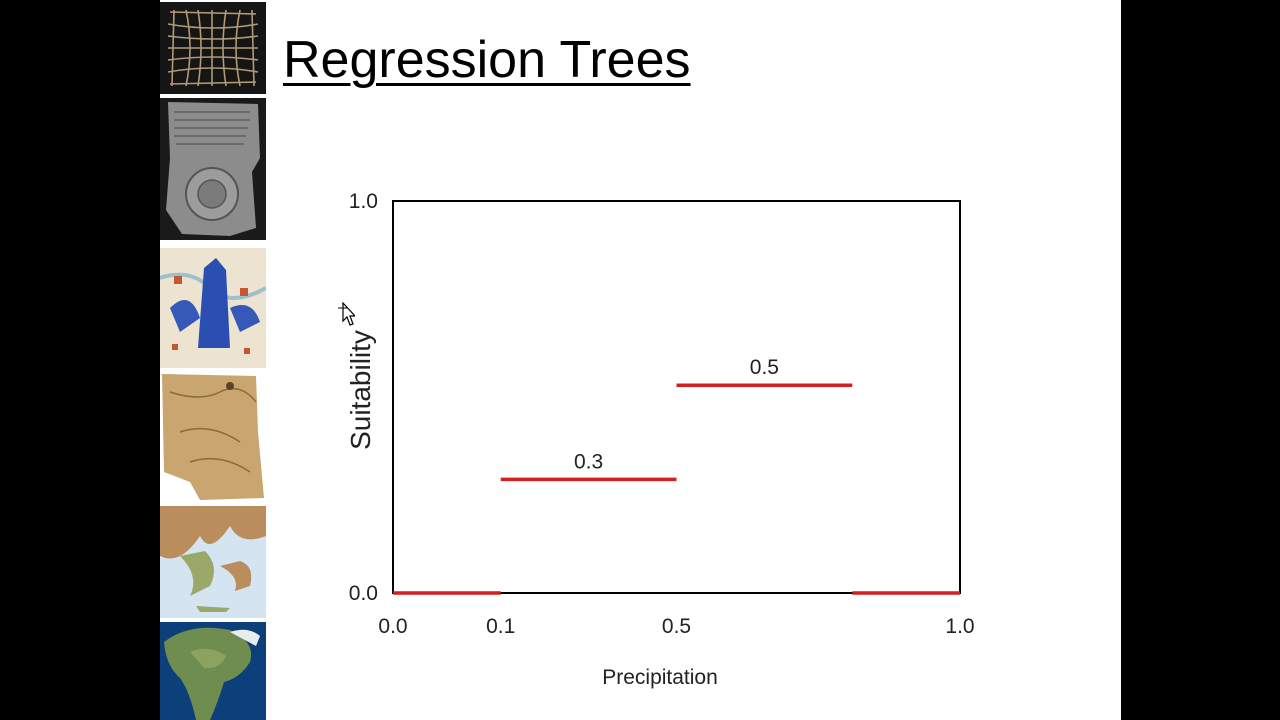 The width and height of the screenshot is (1280, 720). What do you see at coordinates (213, 169) in the screenshot?
I see `clay-tablet-map-image` at bounding box center [213, 169].